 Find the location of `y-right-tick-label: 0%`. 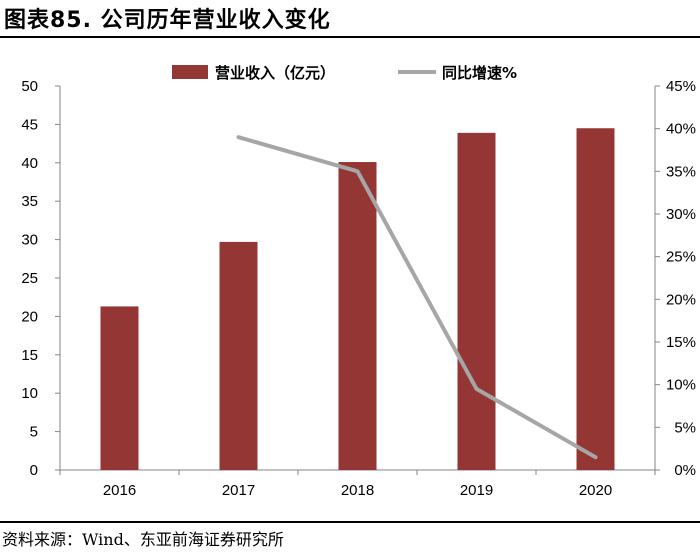

y-right-tick-label: 0% is located at coordinates (685, 470).